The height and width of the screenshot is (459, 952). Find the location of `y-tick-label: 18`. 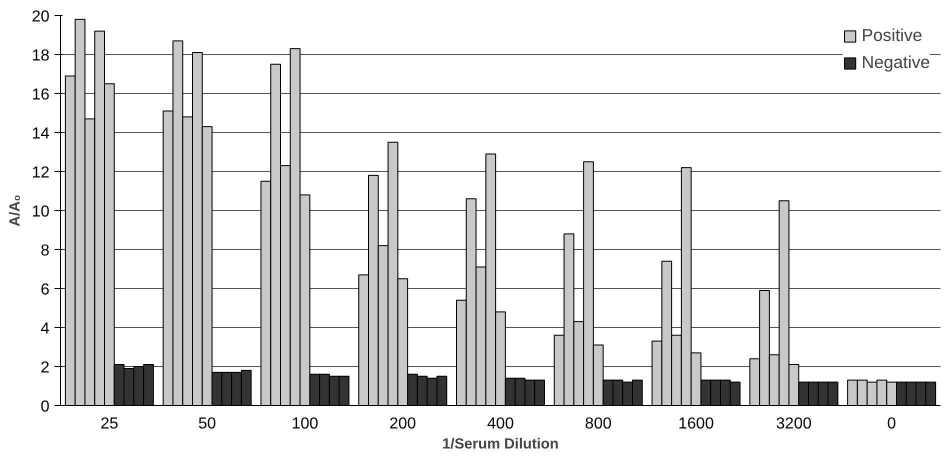

y-tick-label: 18 is located at coordinates (41, 56).